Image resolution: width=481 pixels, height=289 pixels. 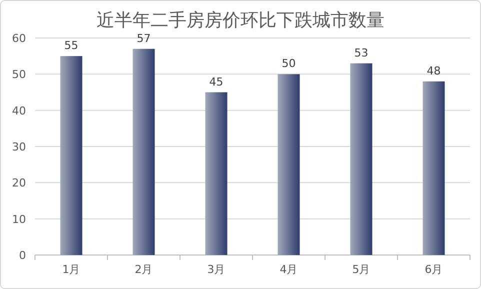 I want to click on data-label: 45, so click(x=216, y=81).